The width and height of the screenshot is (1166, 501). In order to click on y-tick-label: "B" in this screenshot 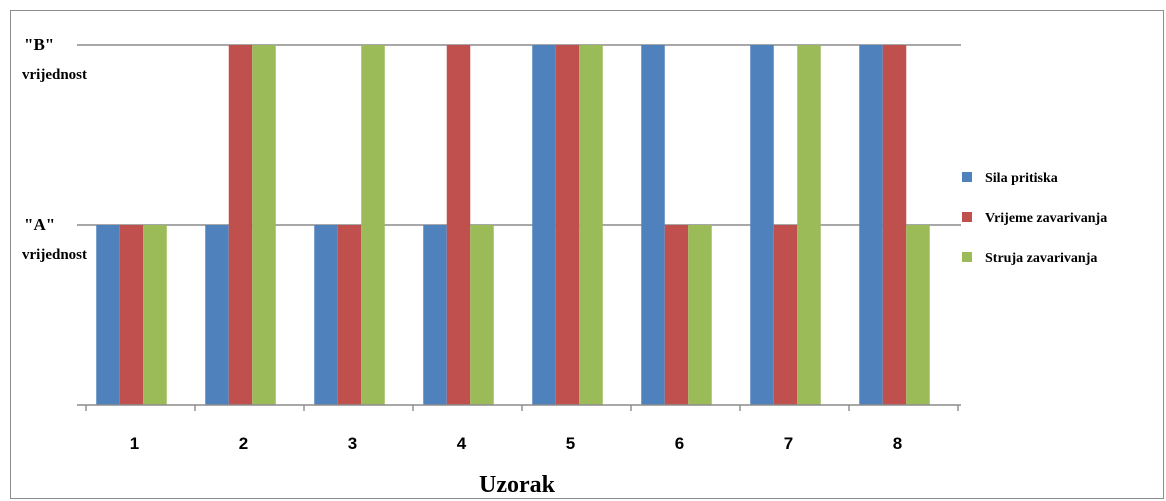, I will do `click(39, 44)`.